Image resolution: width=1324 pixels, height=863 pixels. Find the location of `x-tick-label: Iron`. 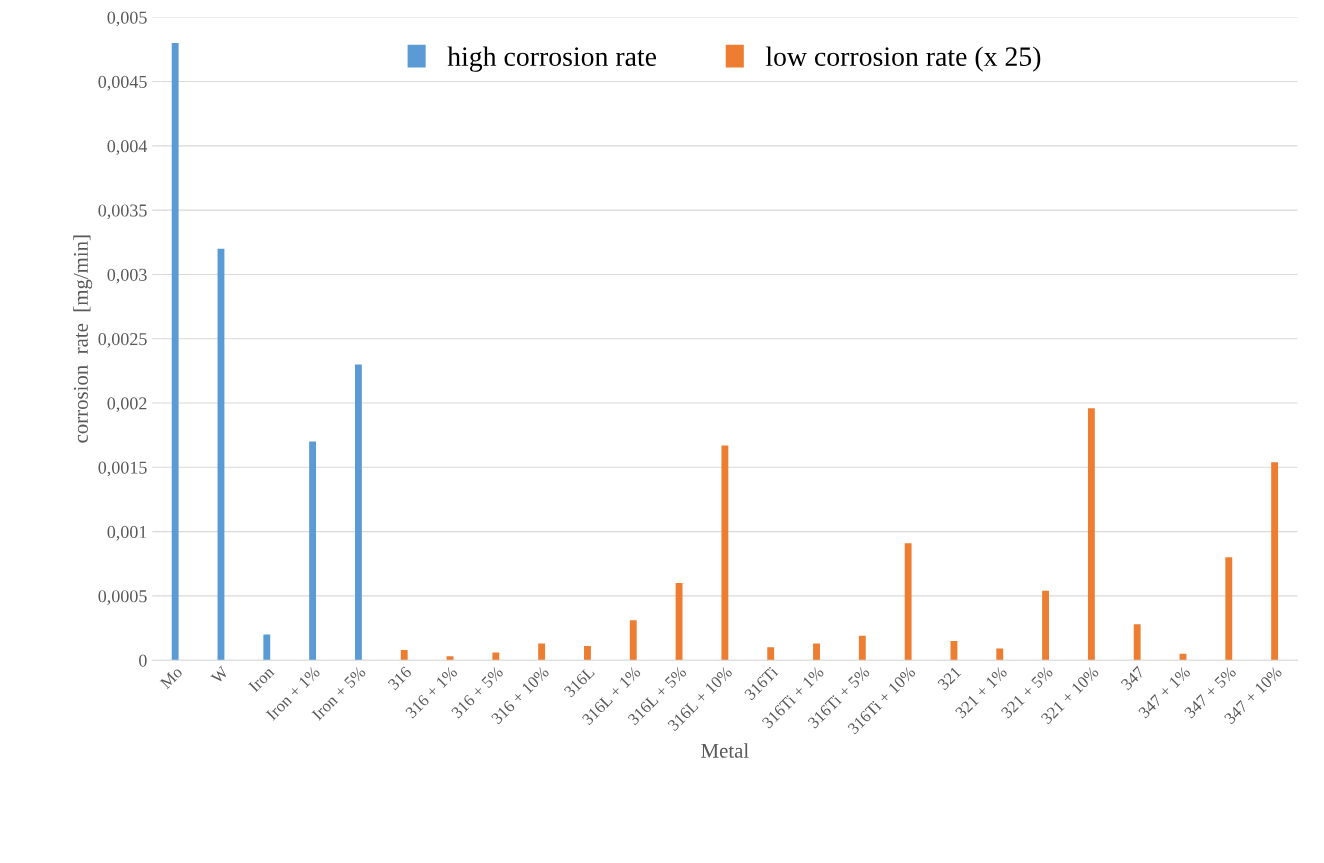

x-tick-label: Iron is located at coordinates (261, 679).